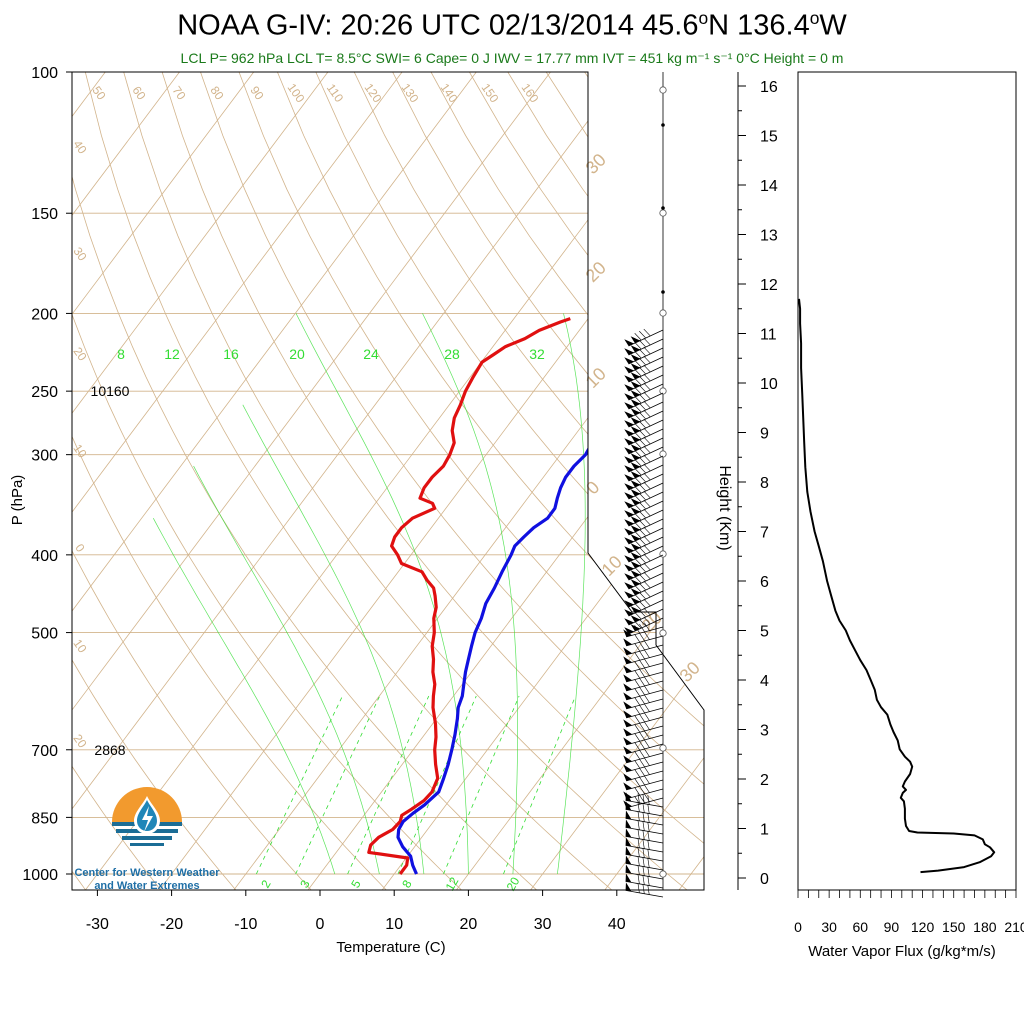  Describe the element at coordinates (394, 924) in the screenshot. I see `x-tick-label: 10` at that location.